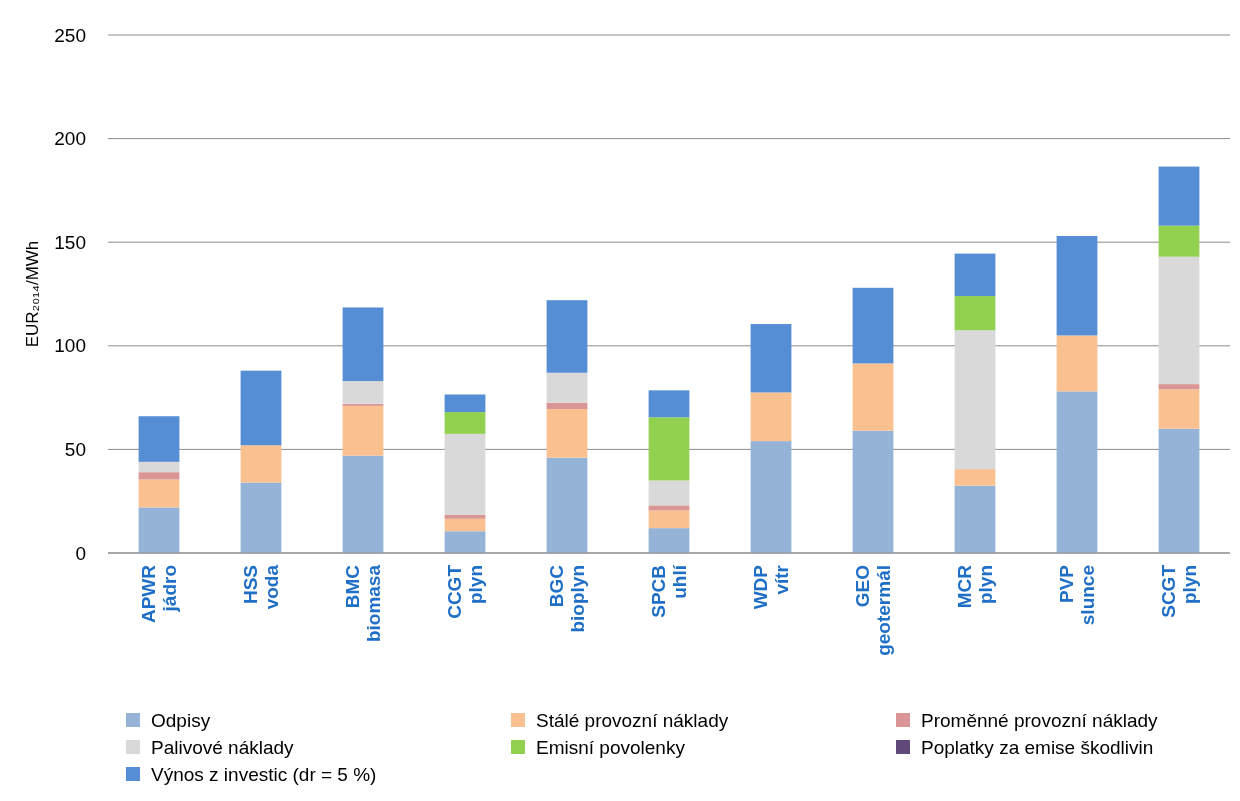  Describe the element at coordinates (770, 587) in the screenshot. I see `x-tick-label: WDP vítr` at that location.